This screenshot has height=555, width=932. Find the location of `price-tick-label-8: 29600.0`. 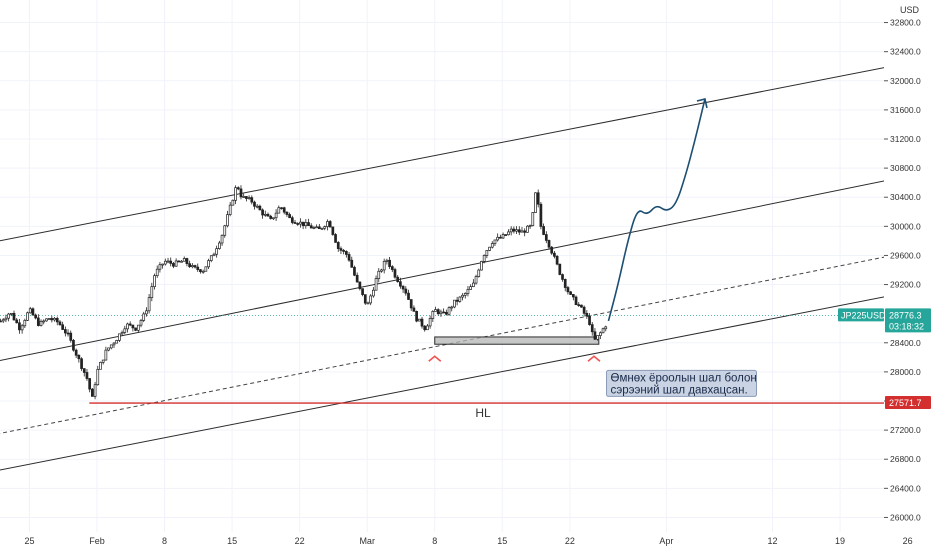

price-tick-label-8: 29600.0 is located at coordinates (905, 255).